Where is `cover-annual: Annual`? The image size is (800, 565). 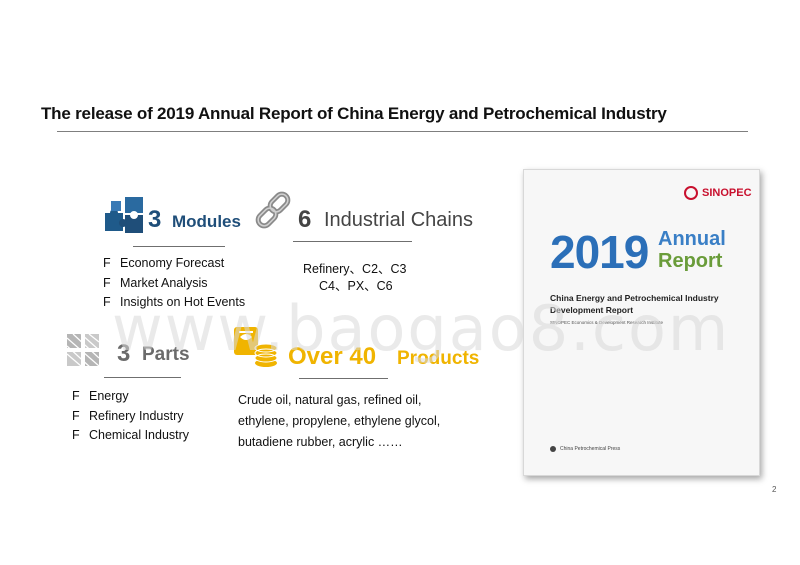 cover-annual: Annual is located at coordinates (692, 239).